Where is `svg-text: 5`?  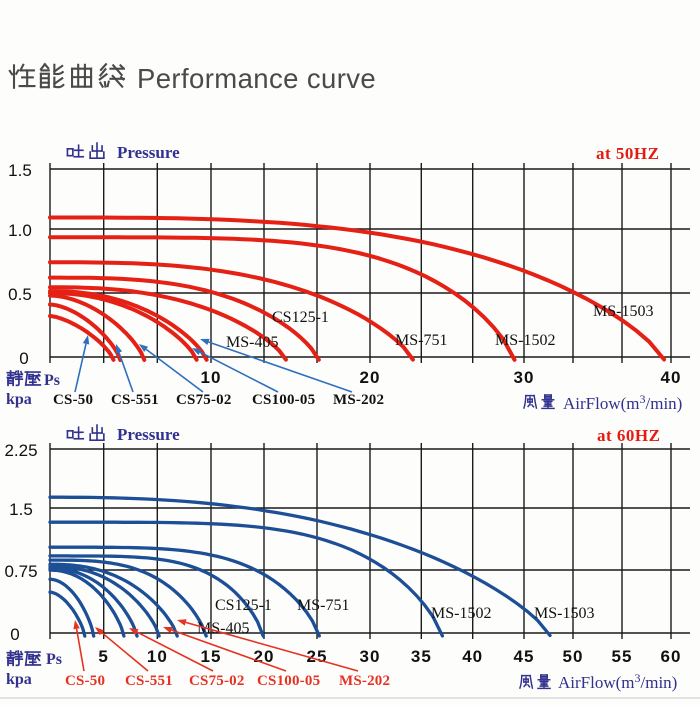
svg-text: 5 is located at coordinates (103, 656).